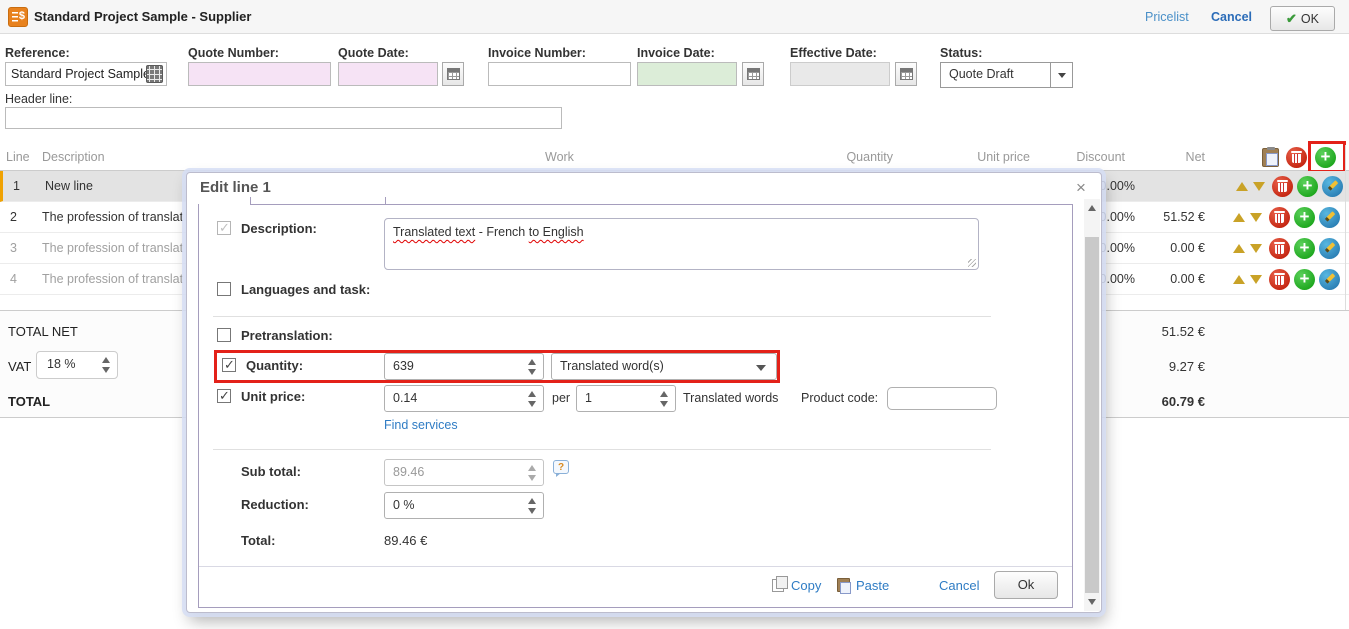 This screenshot has height=629, width=1349. Describe the element at coordinates (780, 584) in the screenshot. I see `copy-icon` at that location.